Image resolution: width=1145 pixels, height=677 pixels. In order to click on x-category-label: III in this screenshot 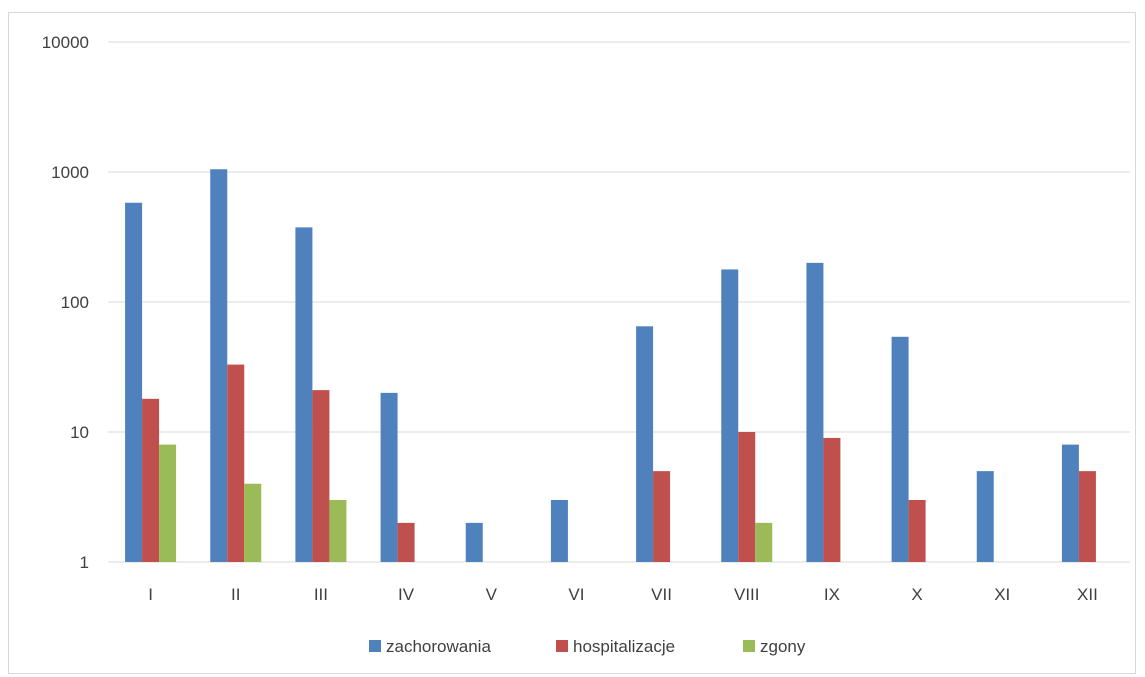, I will do `click(321, 594)`.